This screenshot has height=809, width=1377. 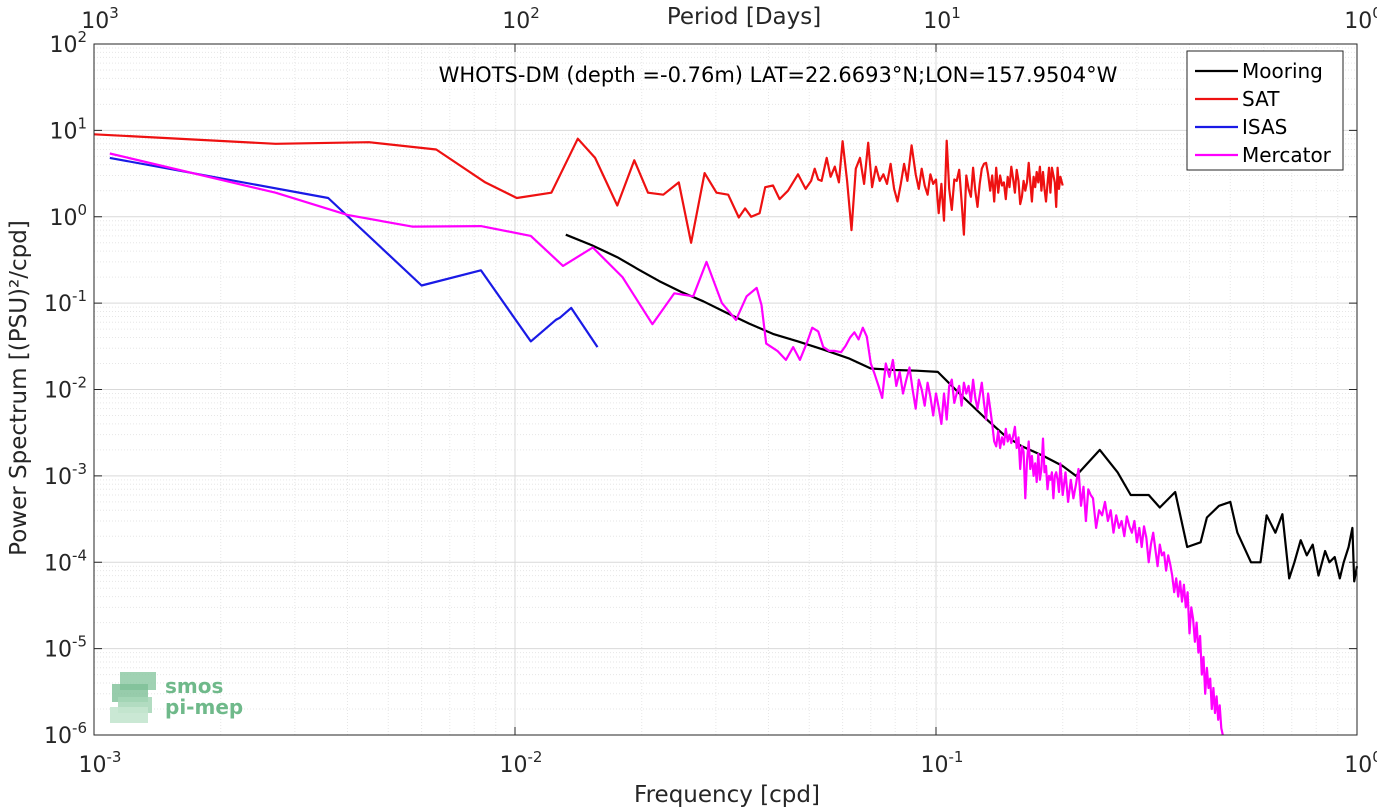 I want to click on x-axis-title: Frequency [cpd], so click(x=727, y=795).